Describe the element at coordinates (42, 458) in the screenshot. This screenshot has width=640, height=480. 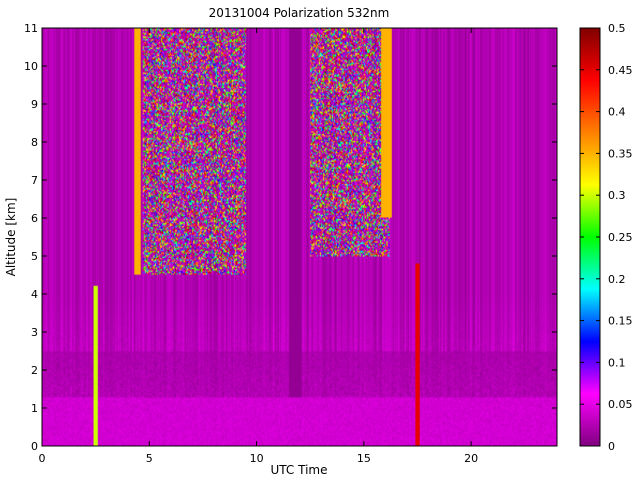
I see `x-tick-label: 0` at that location.